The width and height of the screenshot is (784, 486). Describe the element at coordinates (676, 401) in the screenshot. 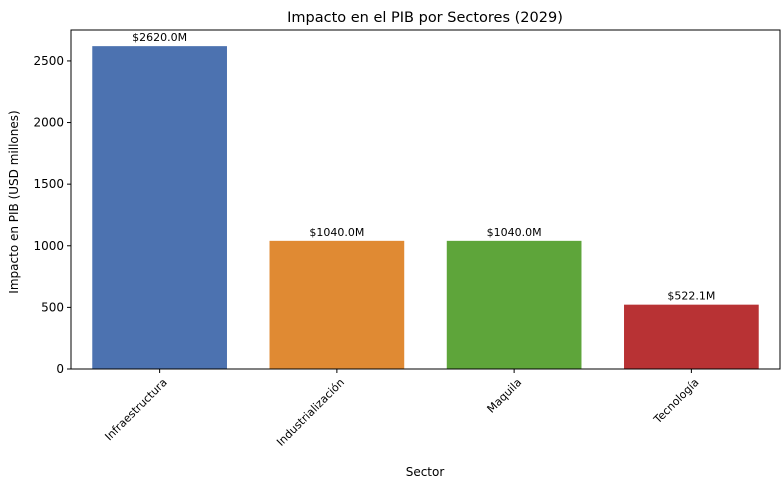

I see `x-tick-label: Tecnología` at that location.